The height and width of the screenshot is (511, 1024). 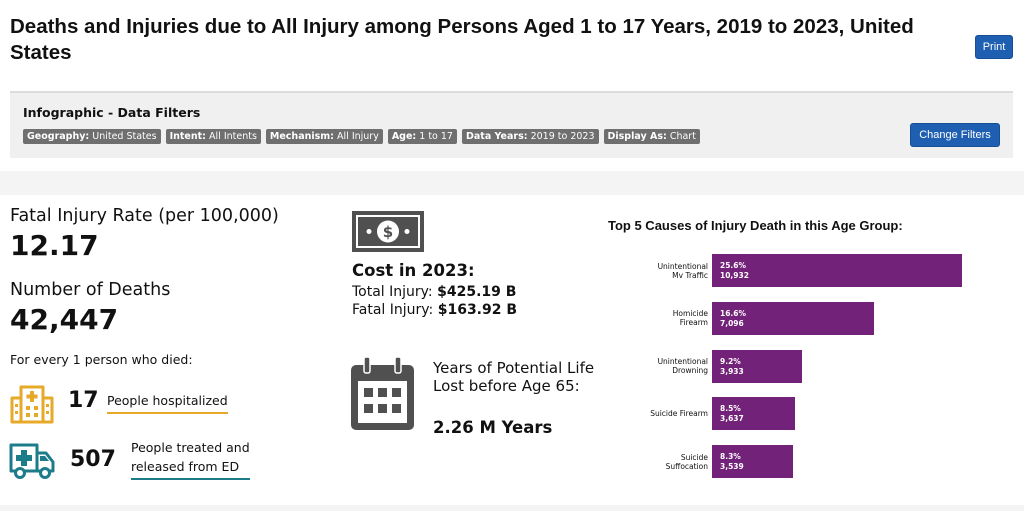 I want to click on filter-chip-intent: Intent: All Intents, so click(x=213, y=136).